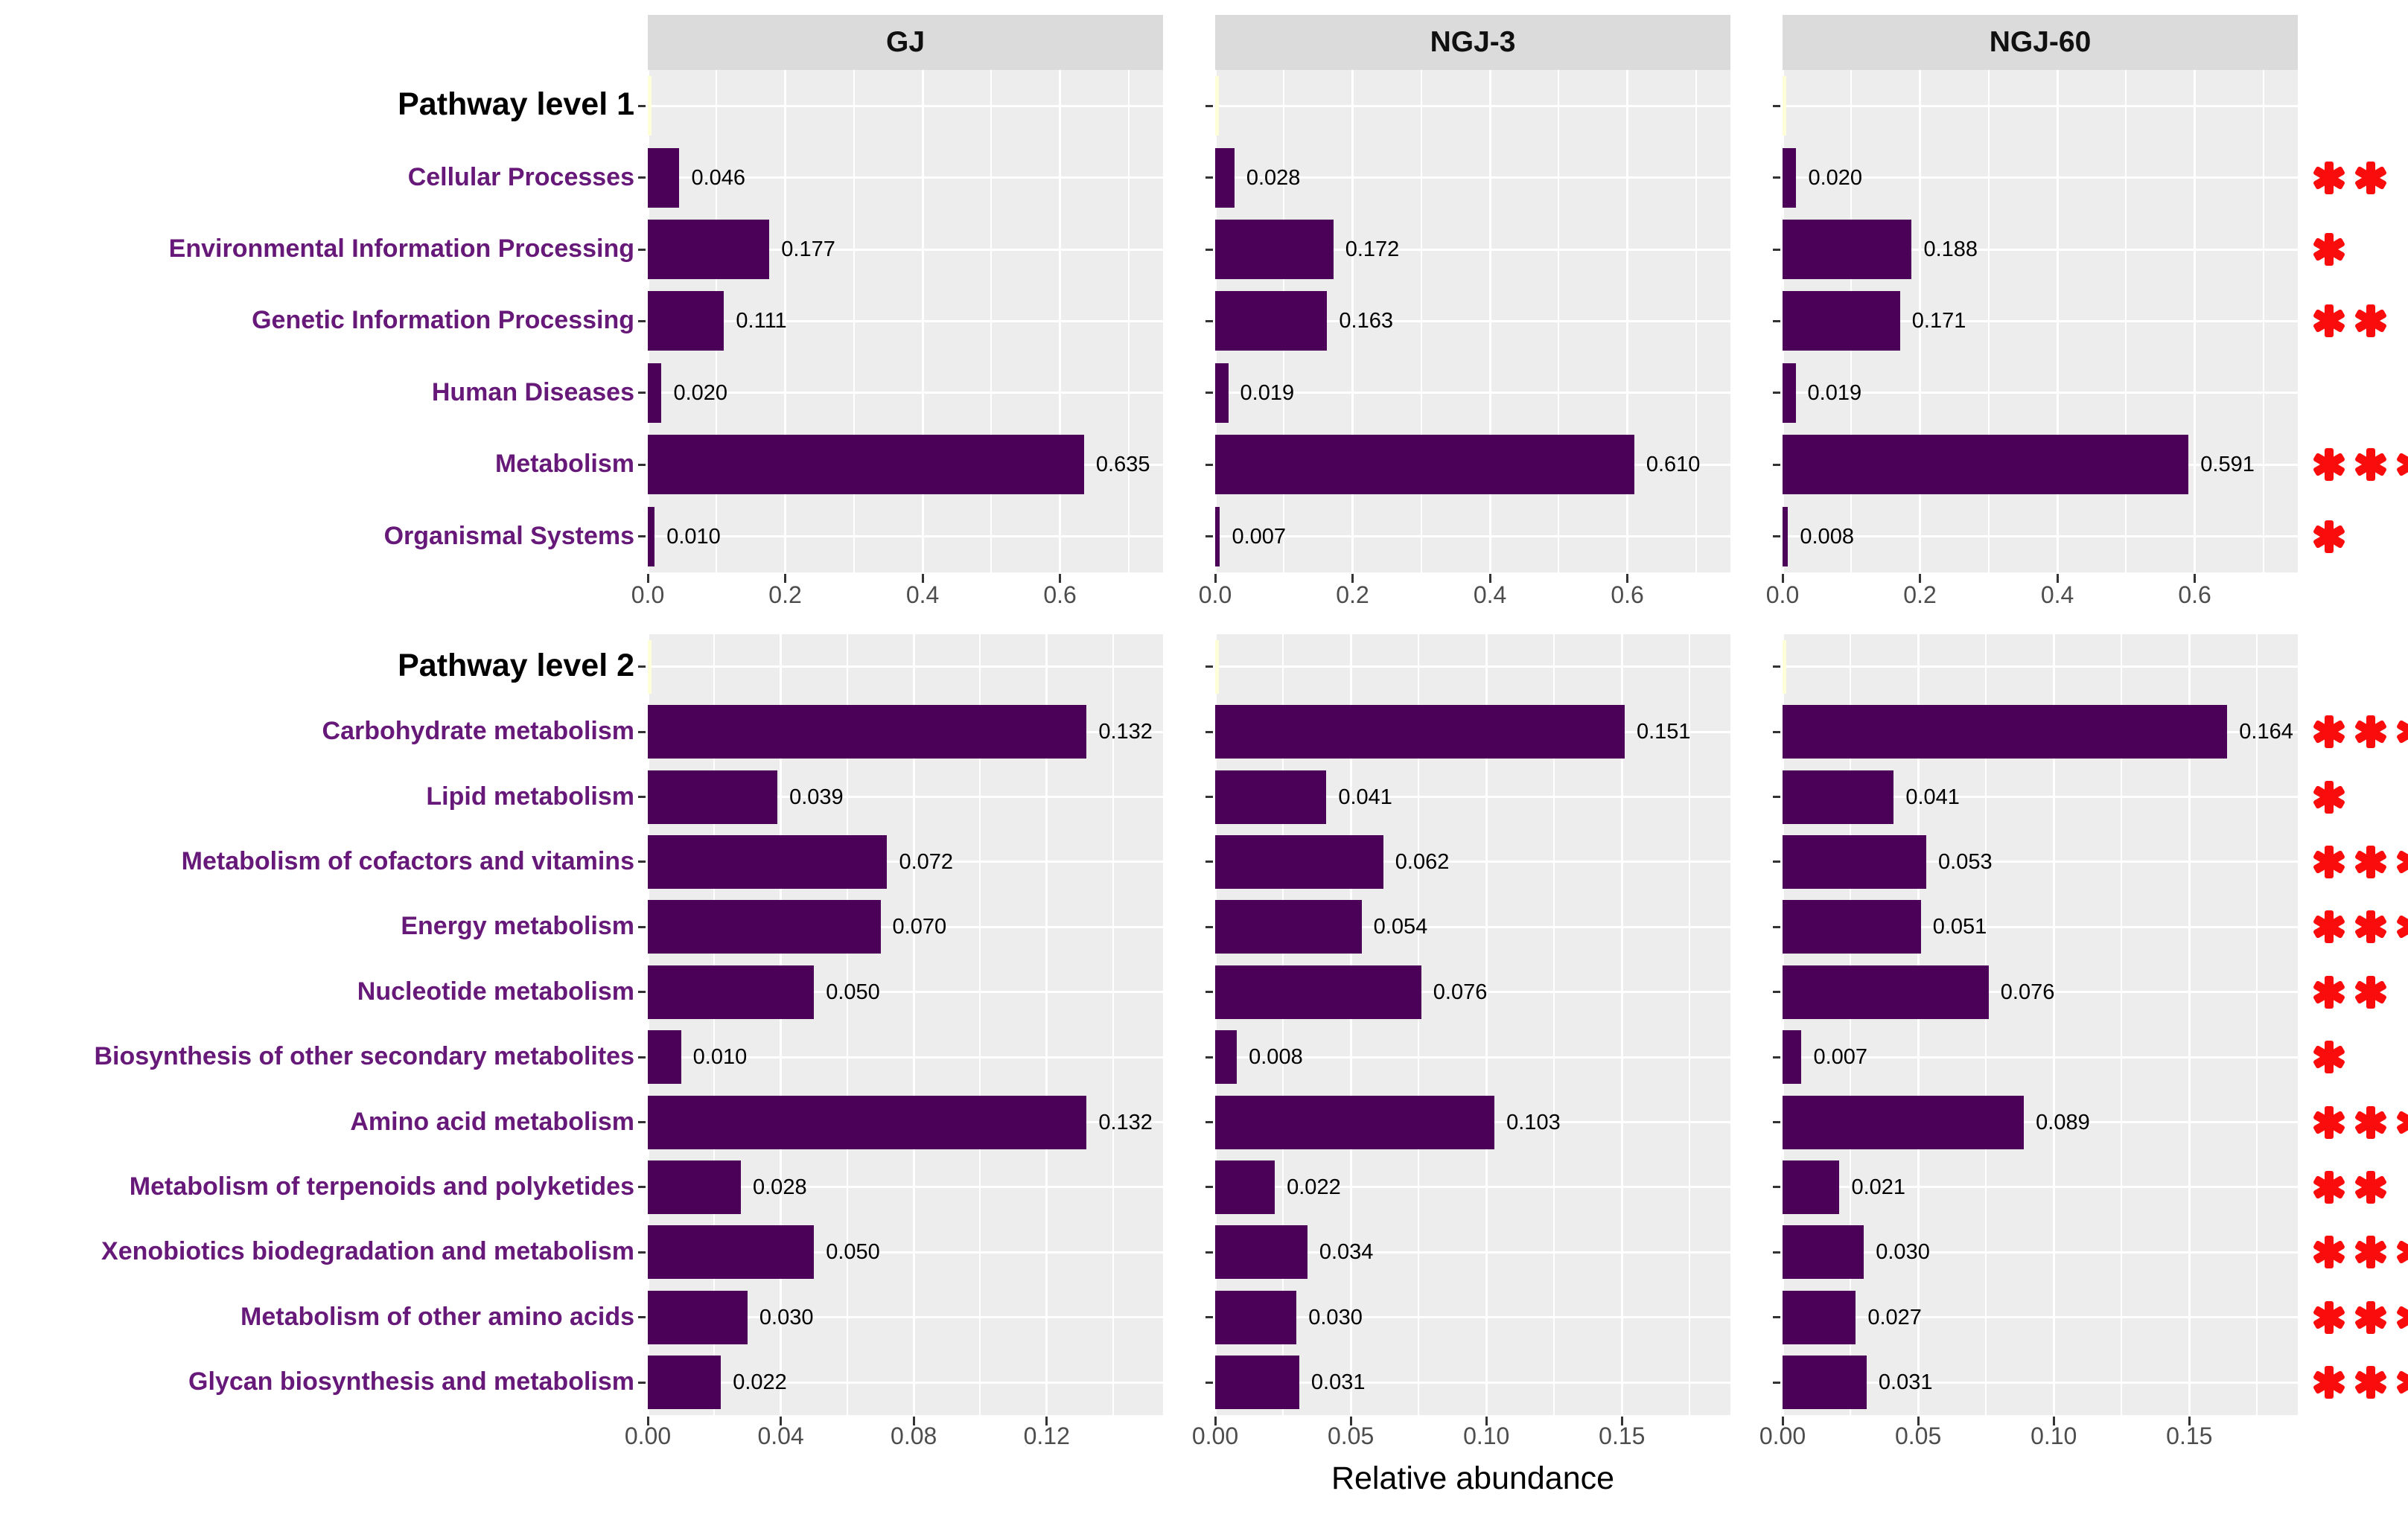 The width and height of the screenshot is (2408, 1523). What do you see at coordinates (1782, 1024) in the screenshot?
I see `major-gridline` at bounding box center [1782, 1024].